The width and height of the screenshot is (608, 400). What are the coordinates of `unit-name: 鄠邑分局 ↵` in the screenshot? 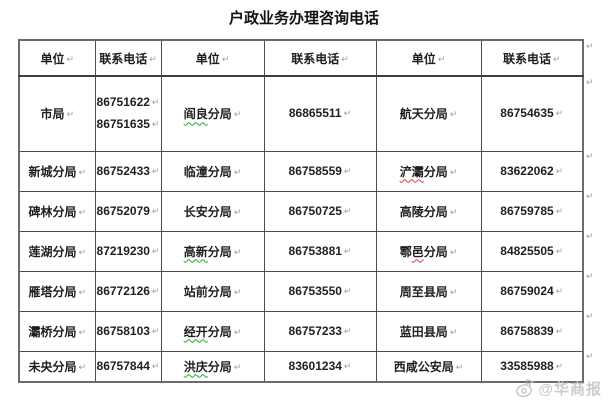 It's located at (429, 251).